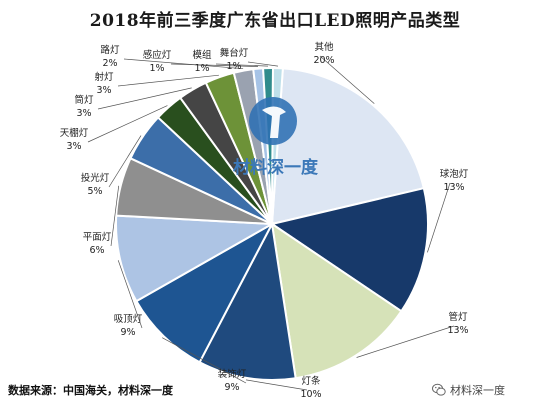 This screenshot has width=550, height=411. Describe the element at coordinates (84, 100) in the screenshot. I see `slice-label: 筒灯` at that location.